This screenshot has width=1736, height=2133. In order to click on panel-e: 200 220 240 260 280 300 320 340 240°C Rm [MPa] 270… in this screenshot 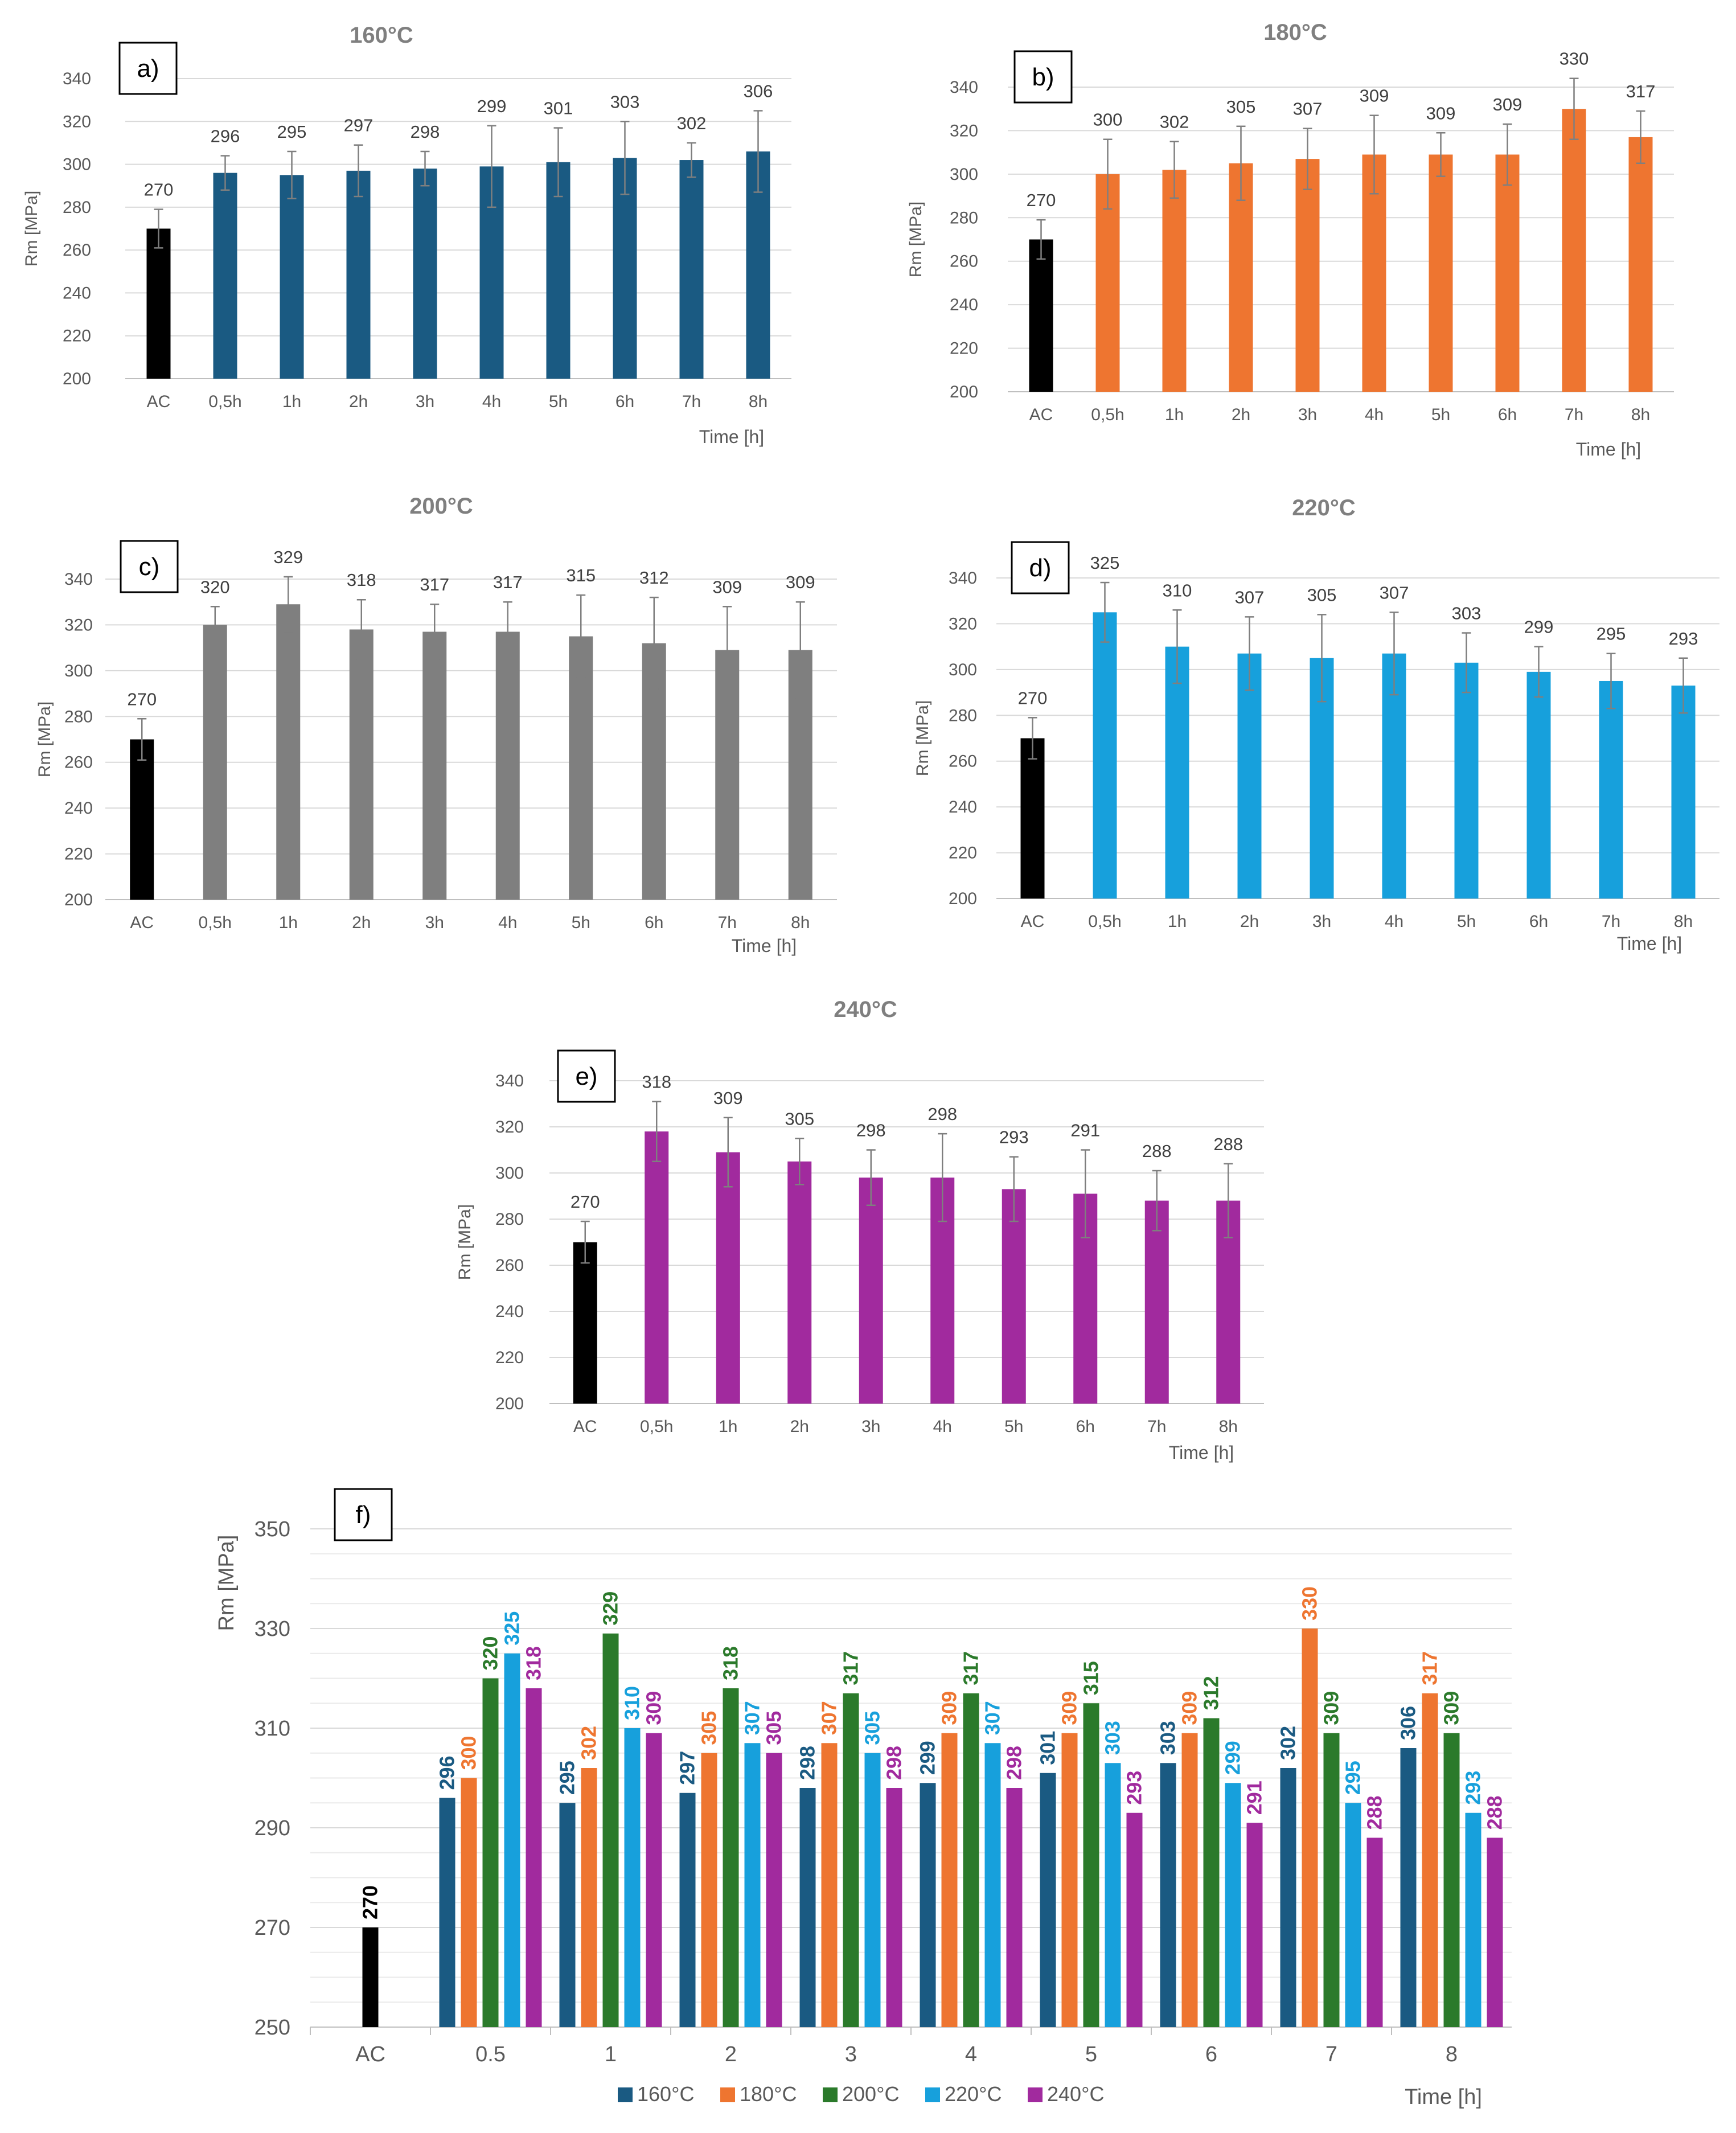, I will do `click(860, 1230)`.